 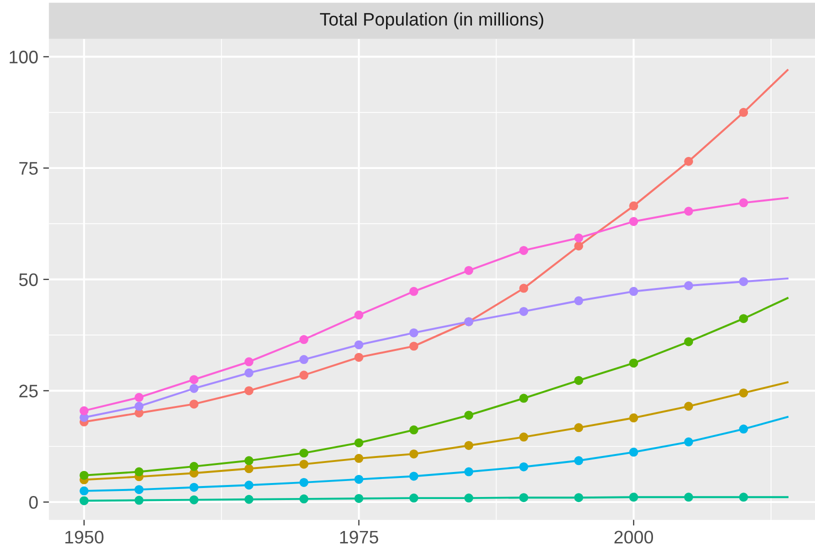 What do you see at coordinates (28, 168) in the screenshot?
I see `y-tick-label: 75` at bounding box center [28, 168].